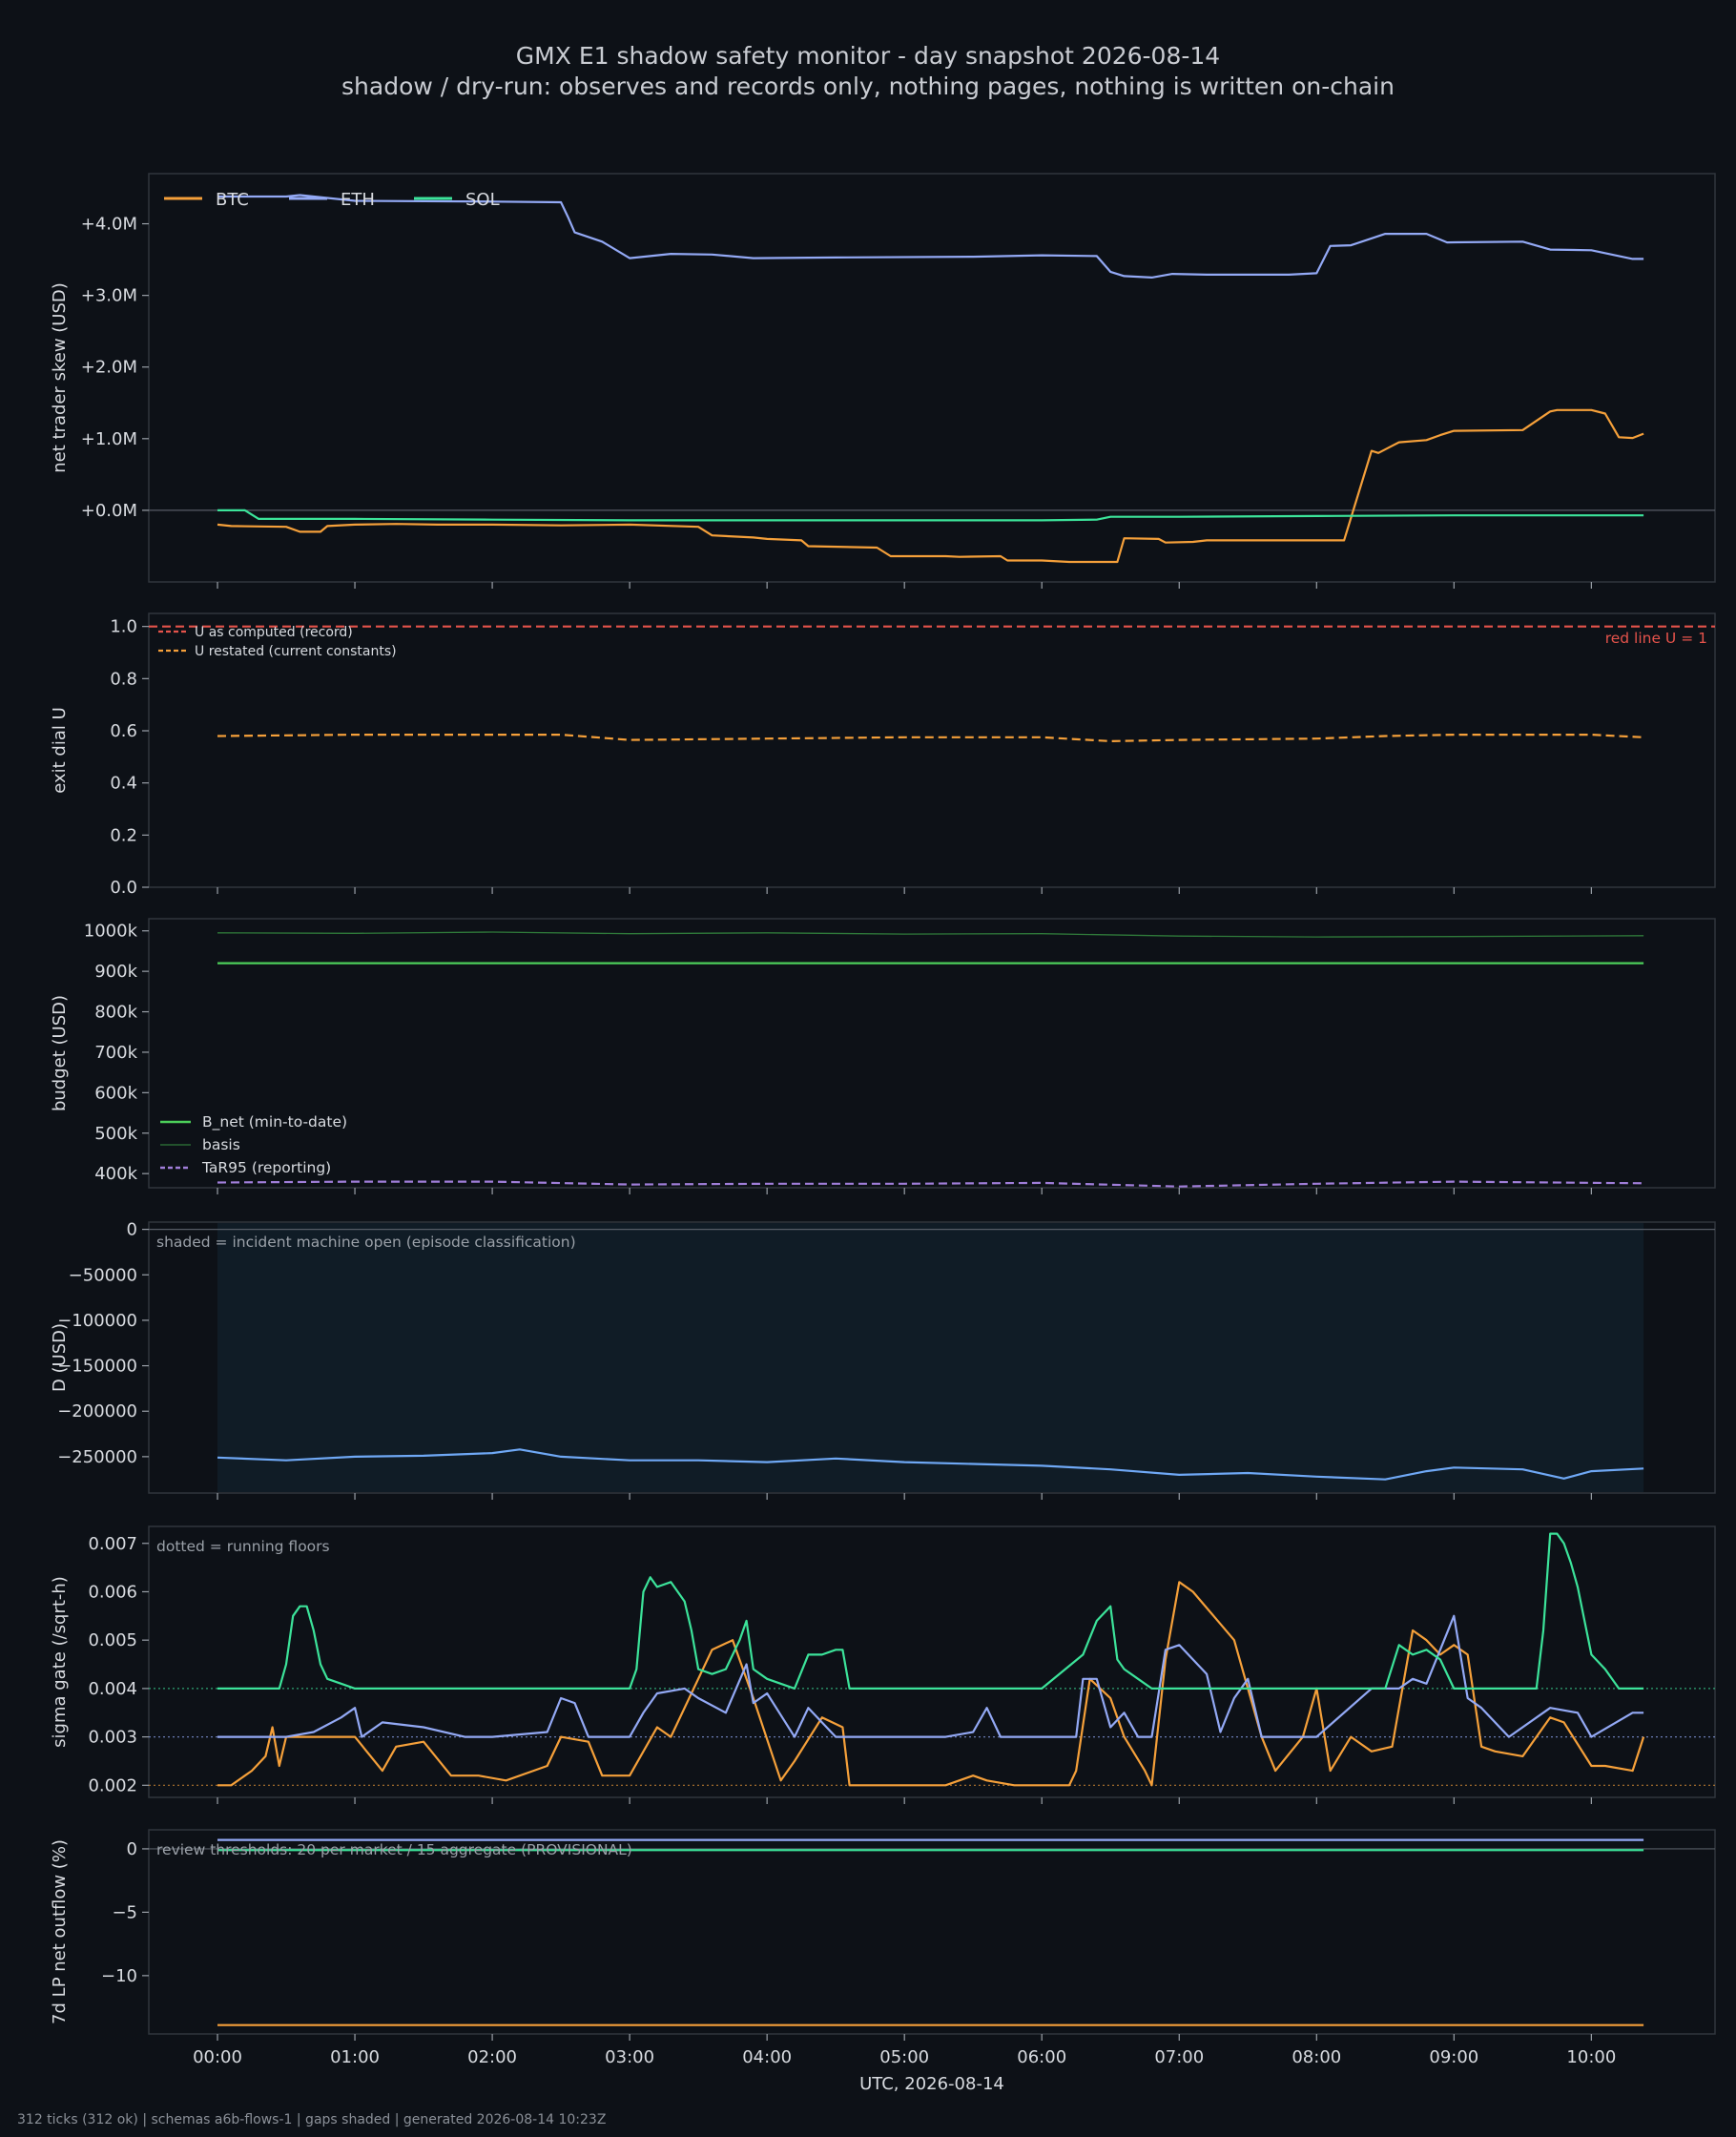 The width and height of the screenshot is (1736, 2137). I want to click on y-tick-label: −200000, so click(97, 1411).